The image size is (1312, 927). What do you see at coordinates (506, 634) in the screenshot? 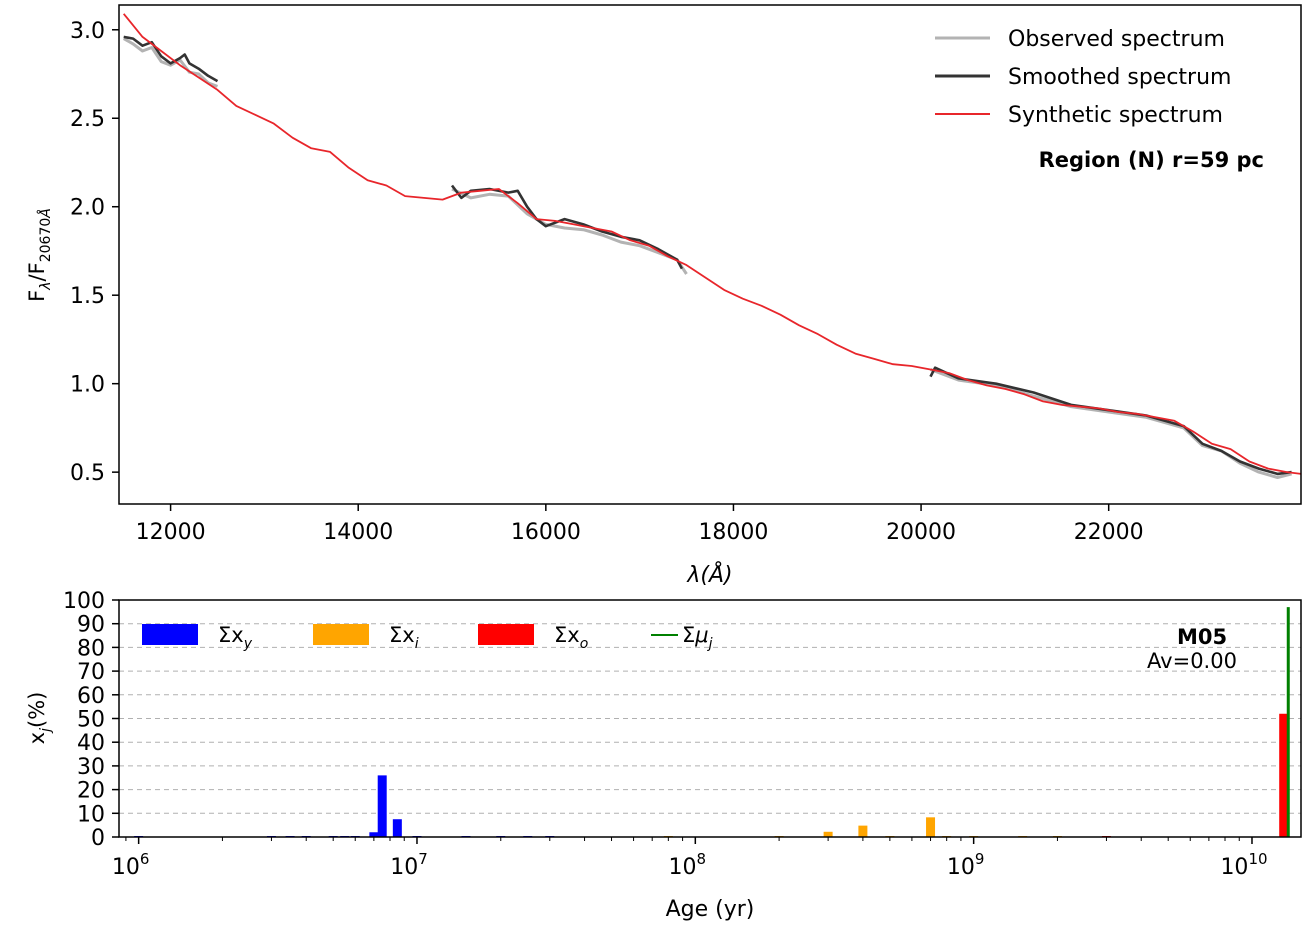
I see `legend-swatch-old` at bounding box center [506, 634].